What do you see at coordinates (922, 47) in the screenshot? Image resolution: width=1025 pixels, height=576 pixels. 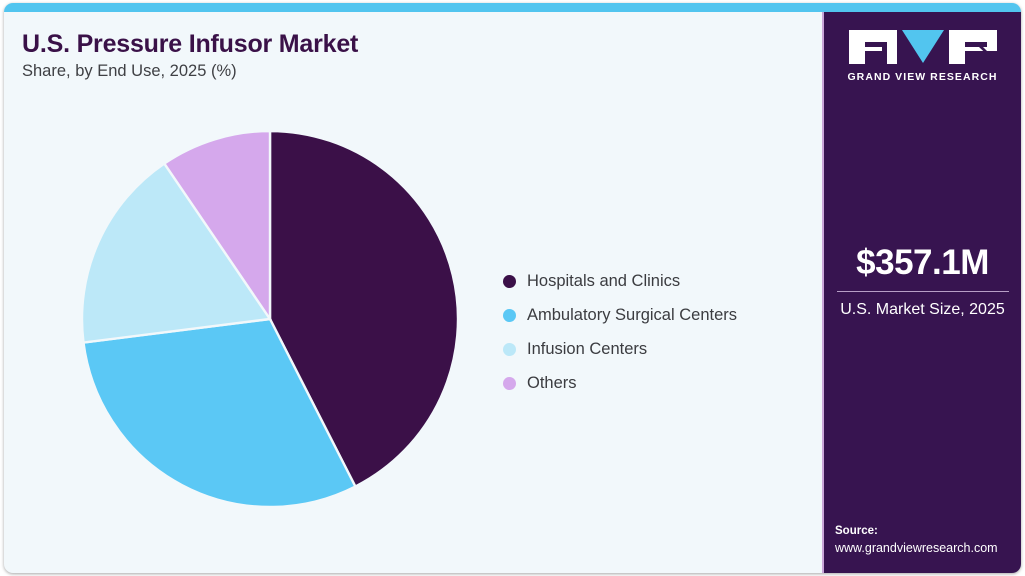 I see `gvr-logo-icon` at bounding box center [922, 47].